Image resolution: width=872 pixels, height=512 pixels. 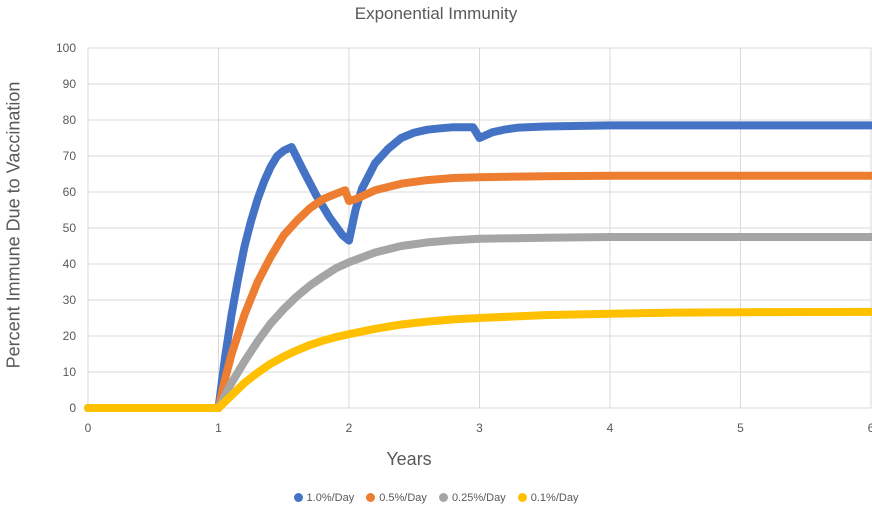 I want to click on x-tick-label: 0, so click(x=88, y=428).